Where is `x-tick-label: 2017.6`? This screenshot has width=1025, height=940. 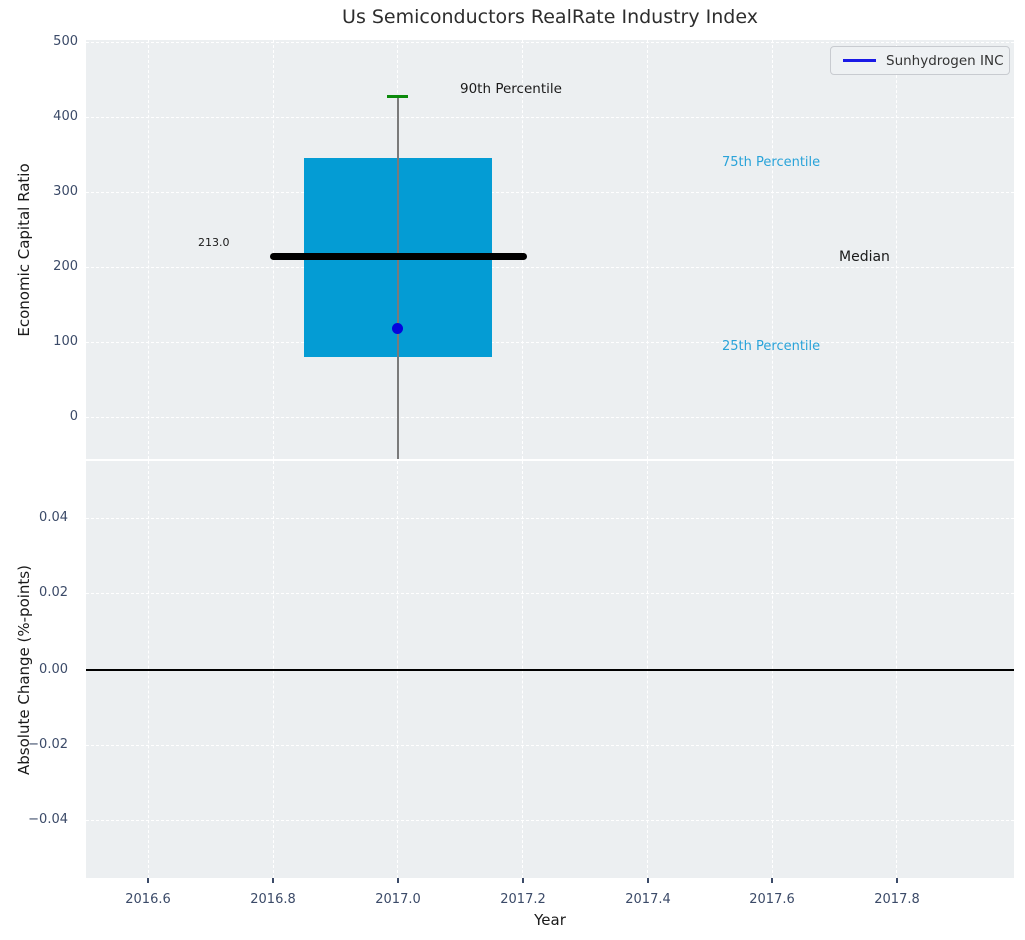 x-tick-label: 2017.6 is located at coordinates (772, 899).